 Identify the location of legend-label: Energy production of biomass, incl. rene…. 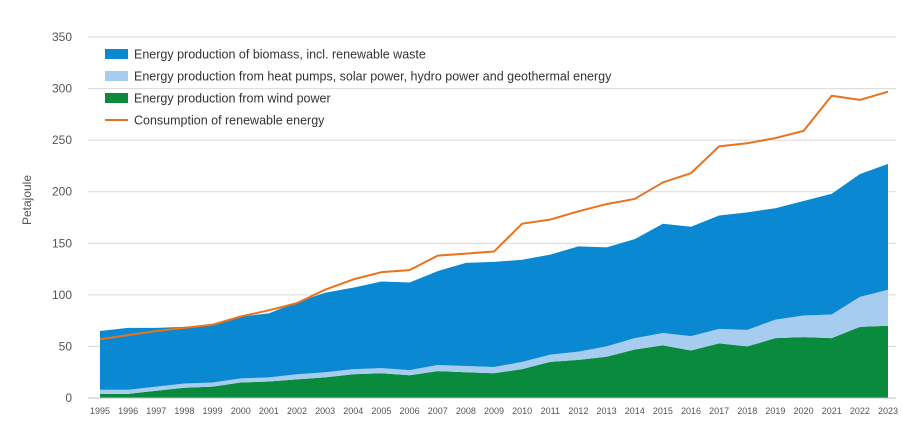
(280, 55).